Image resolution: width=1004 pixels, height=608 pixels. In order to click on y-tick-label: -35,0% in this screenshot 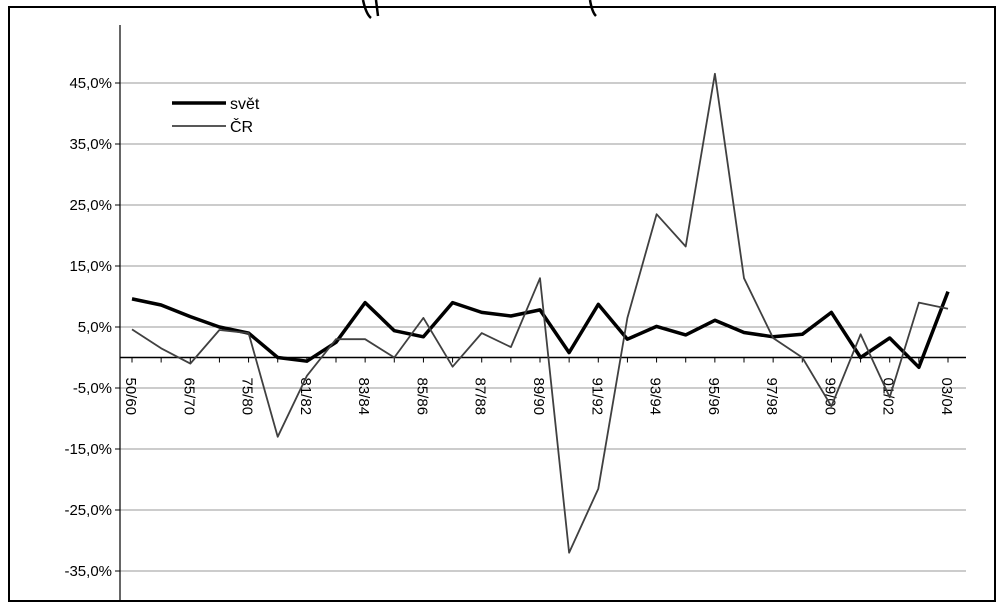, I will do `click(88, 571)`.